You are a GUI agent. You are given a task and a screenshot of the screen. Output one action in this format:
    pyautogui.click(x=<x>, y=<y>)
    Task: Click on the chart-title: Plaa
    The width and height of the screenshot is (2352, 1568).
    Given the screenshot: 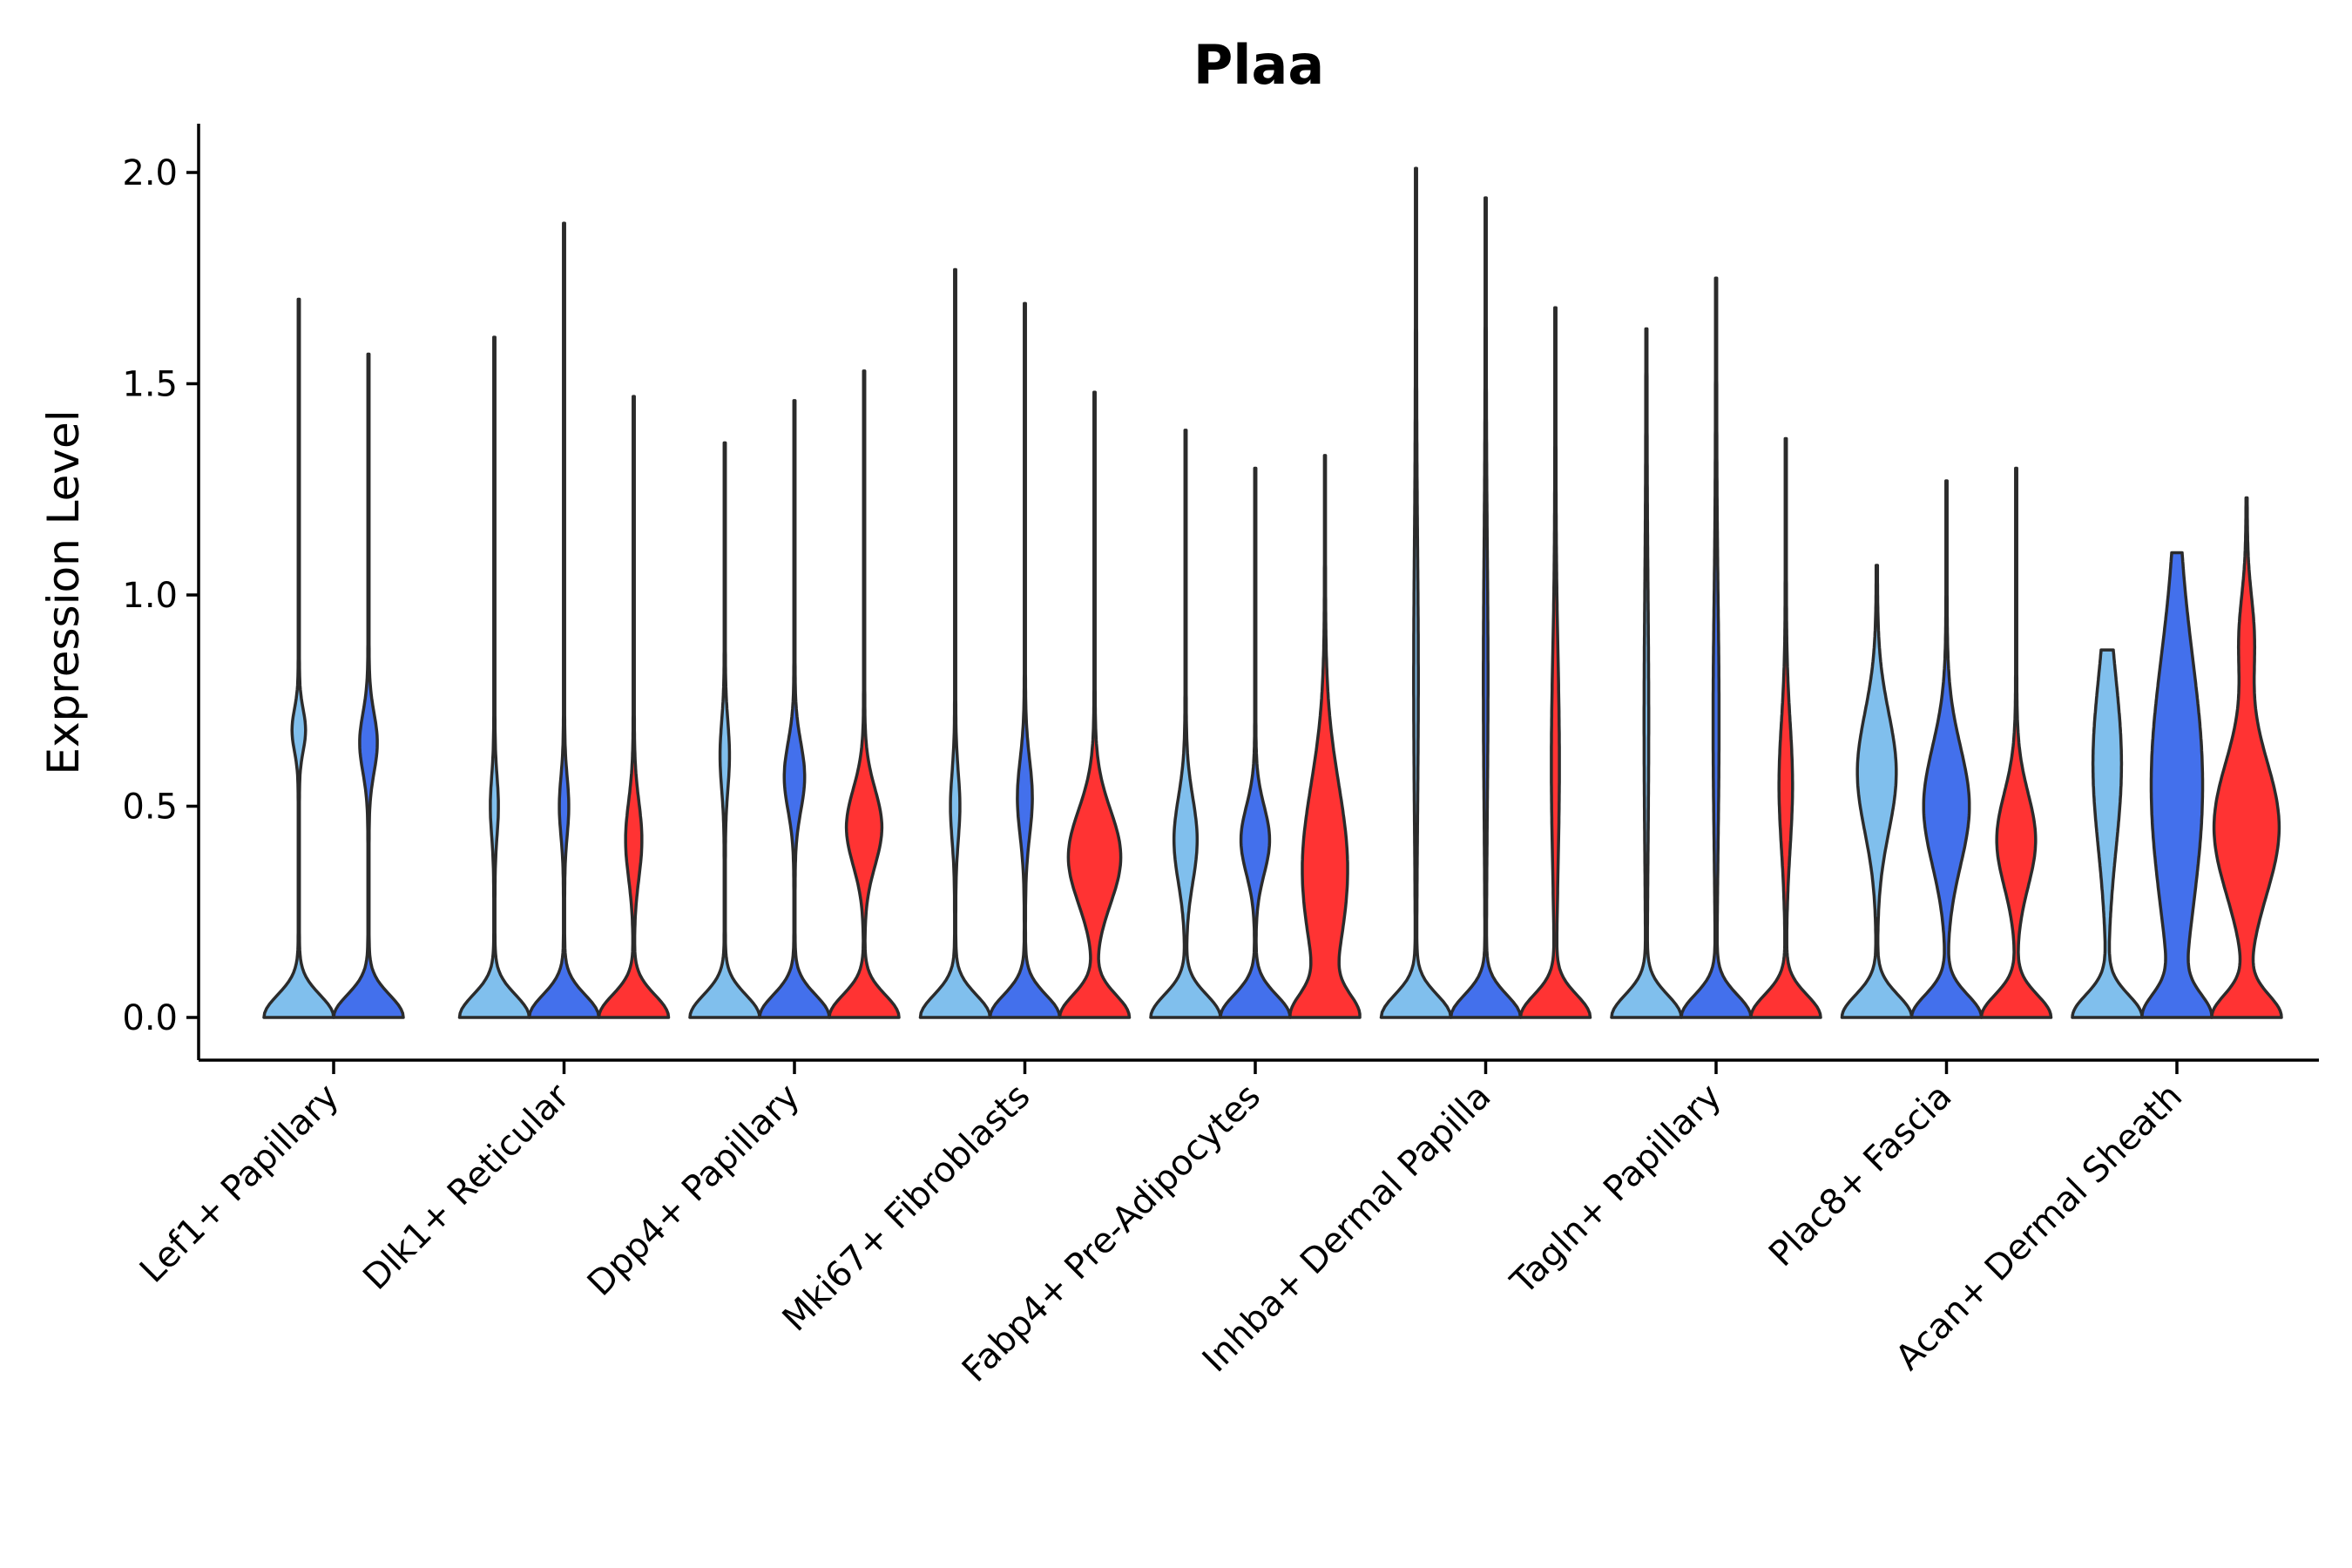 What is the action you would take?
    pyautogui.click(x=1258, y=65)
    